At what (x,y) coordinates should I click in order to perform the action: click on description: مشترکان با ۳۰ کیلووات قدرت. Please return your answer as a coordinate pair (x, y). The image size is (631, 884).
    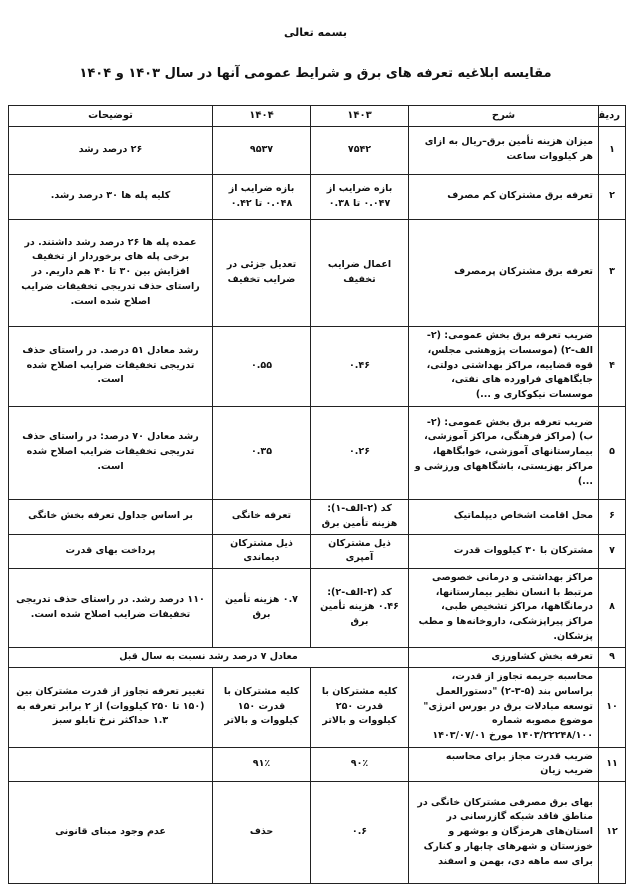
    Looking at the image, I should click on (503, 551).